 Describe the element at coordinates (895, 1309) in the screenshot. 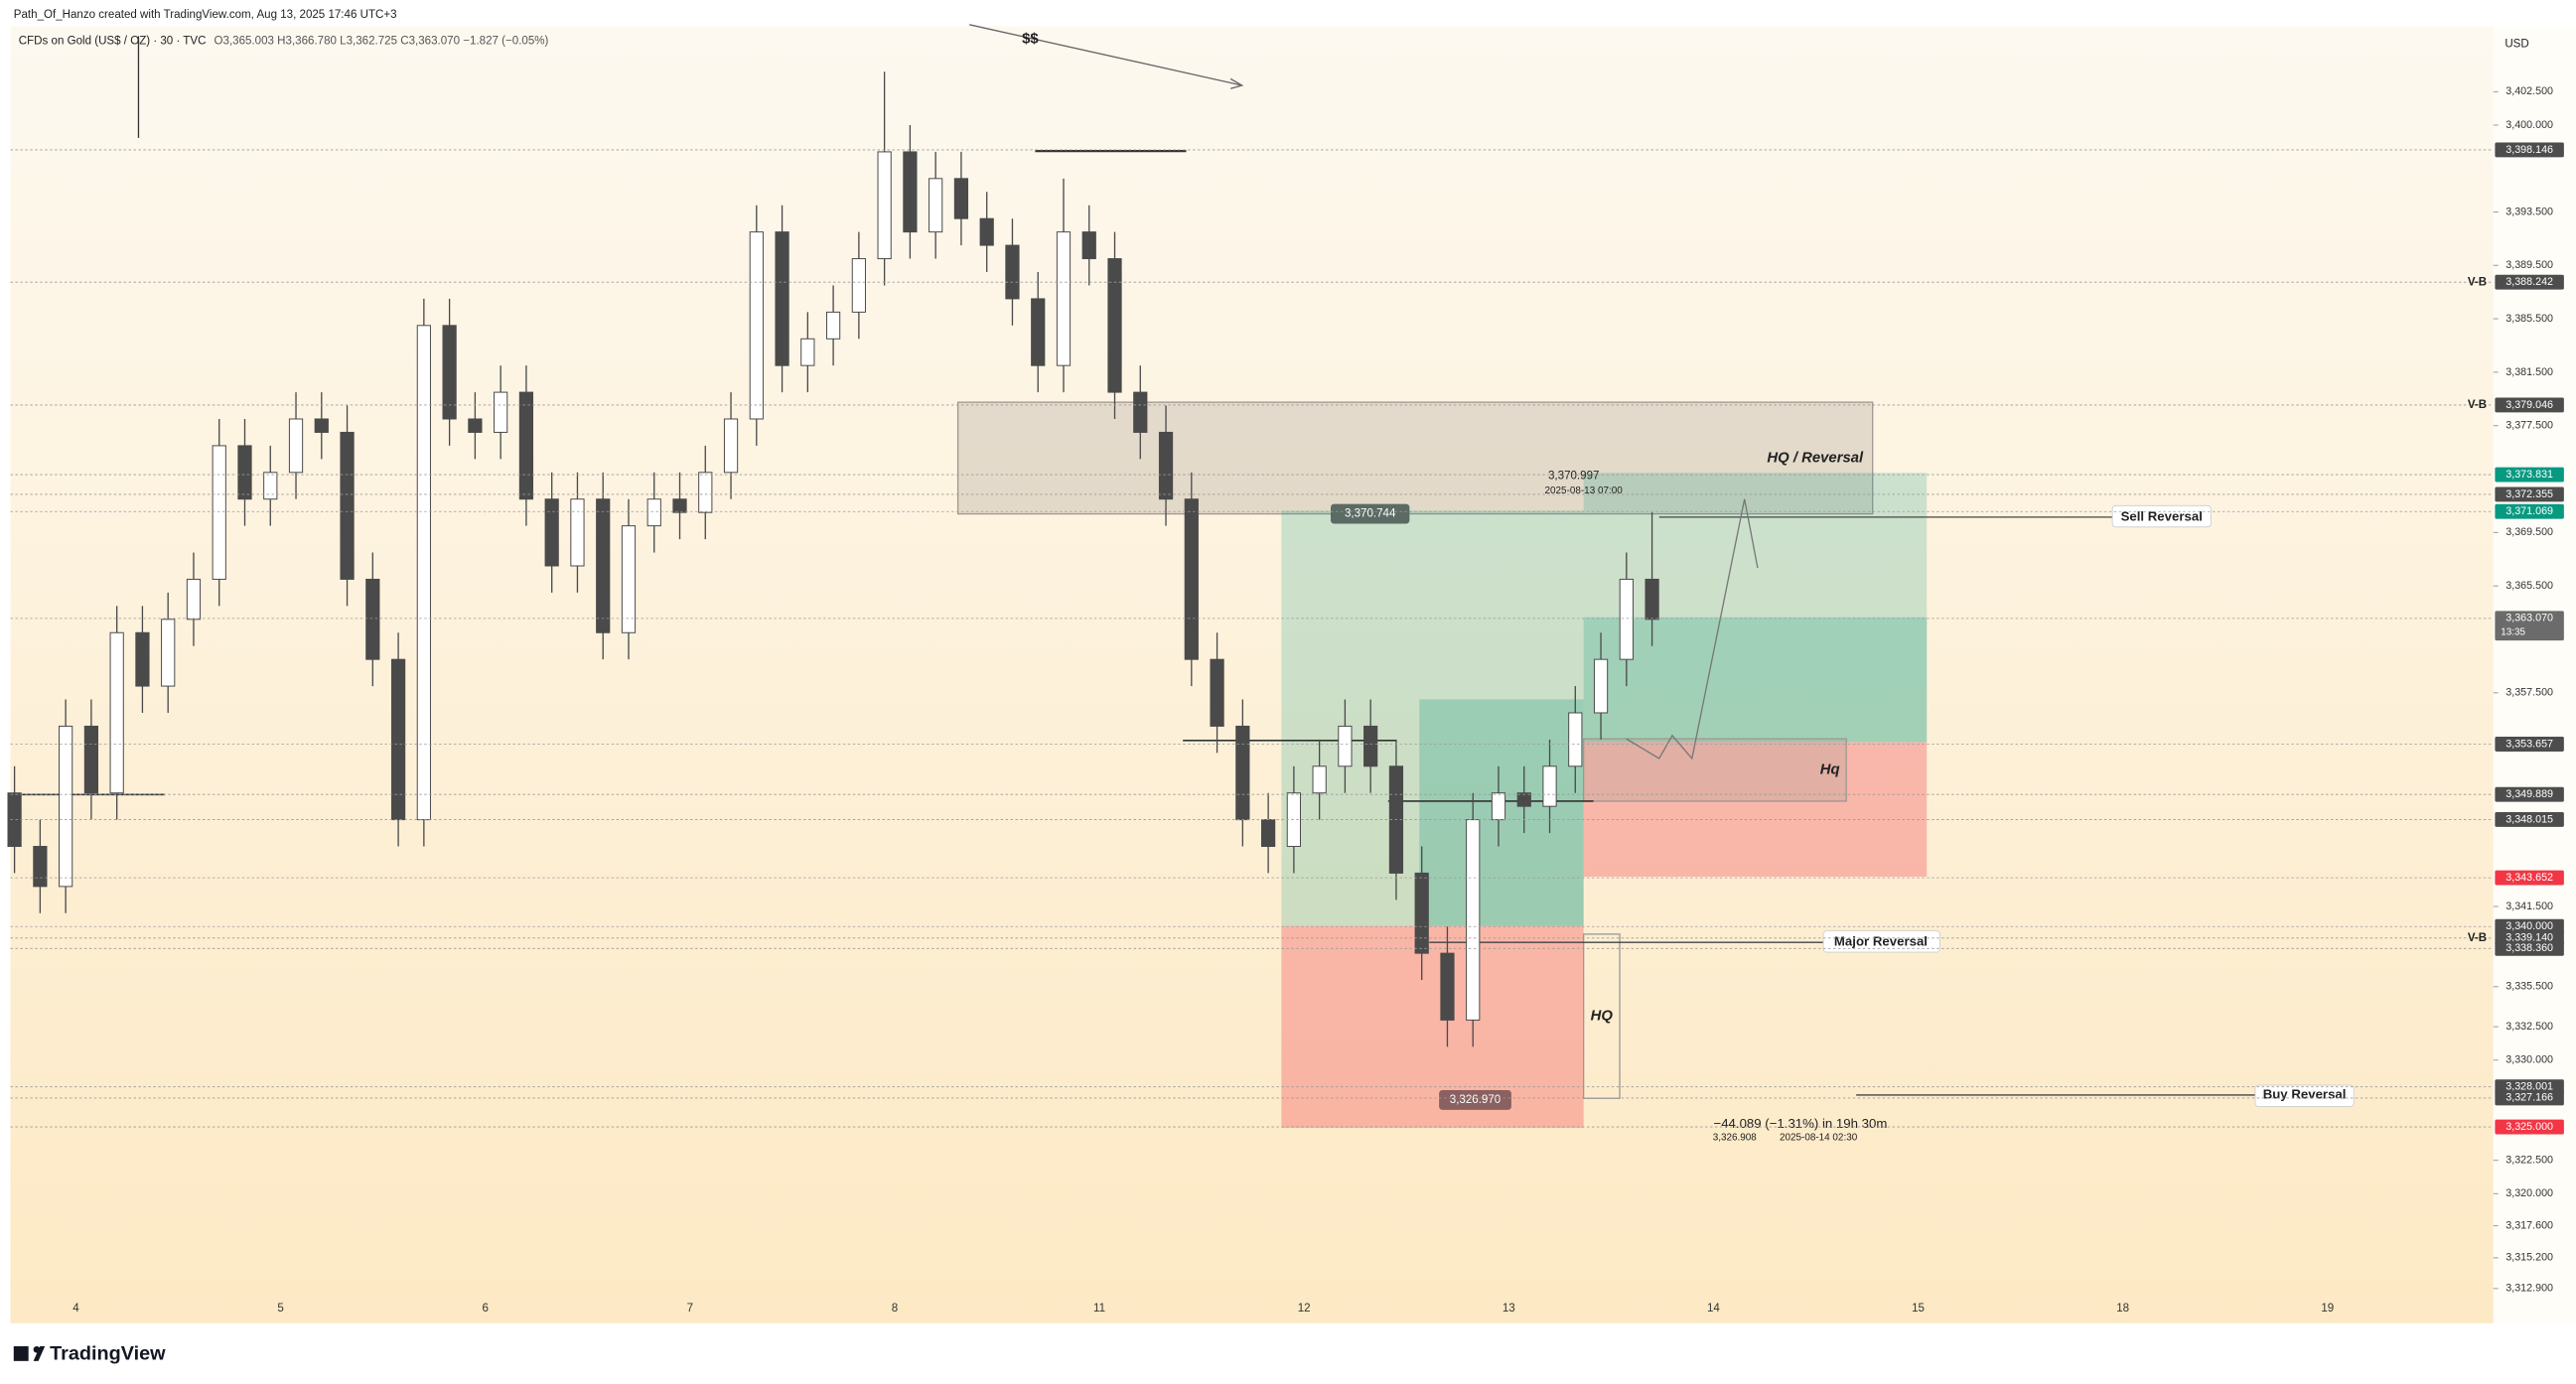

I see `x-tick-label: 8` at that location.